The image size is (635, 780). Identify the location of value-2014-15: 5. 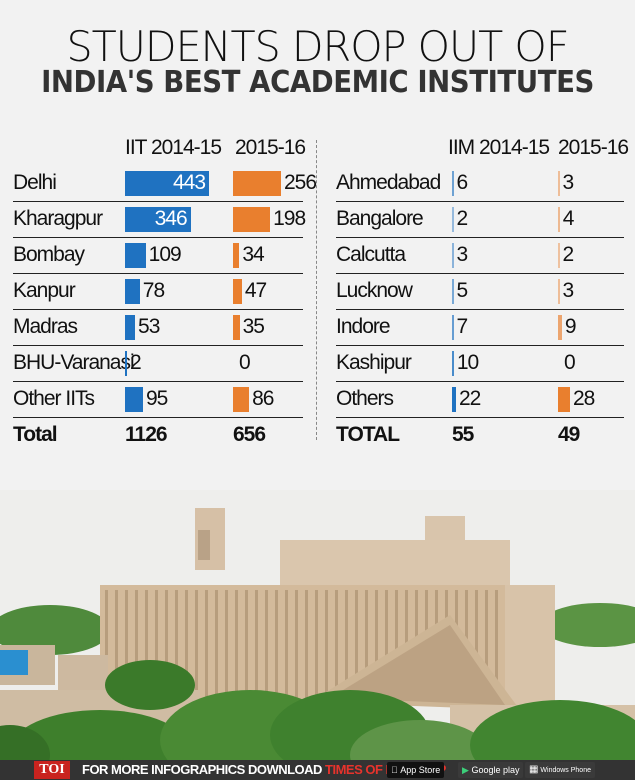
(462, 290).